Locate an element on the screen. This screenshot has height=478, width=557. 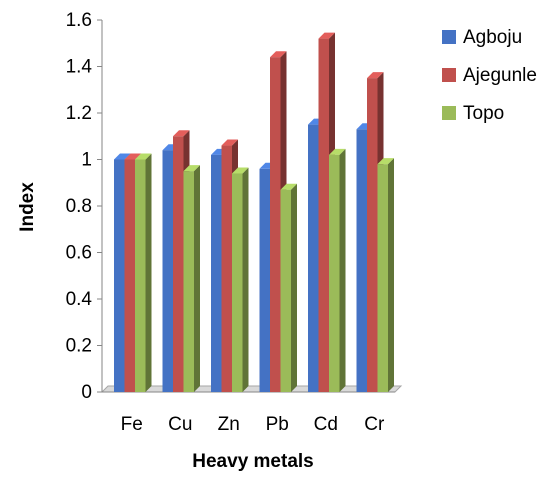
legend-label: Ajegunle is located at coordinates (500, 75).